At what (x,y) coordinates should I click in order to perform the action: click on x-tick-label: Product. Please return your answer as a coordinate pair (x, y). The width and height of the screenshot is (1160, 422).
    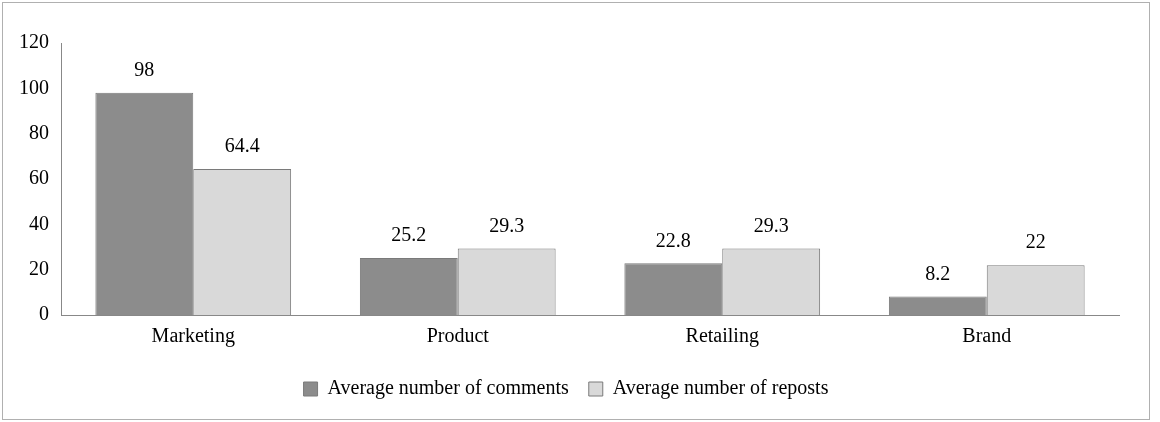
    Looking at the image, I should click on (458, 335).